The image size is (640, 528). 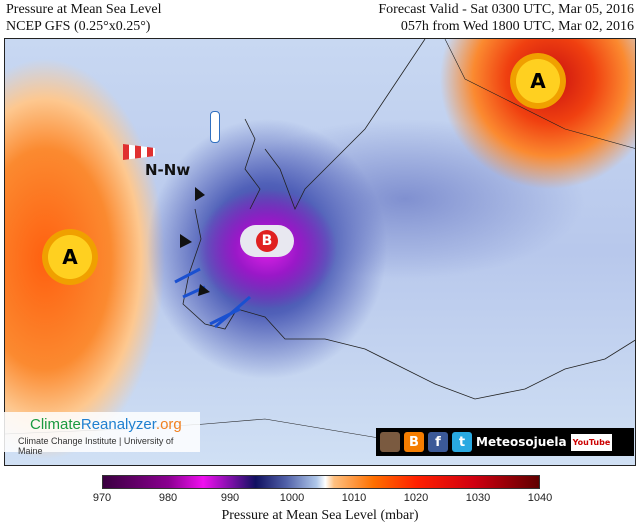 What do you see at coordinates (438, 442) in the screenshot?
I see `facebook-icon: f` at bounding box center [438, 442].